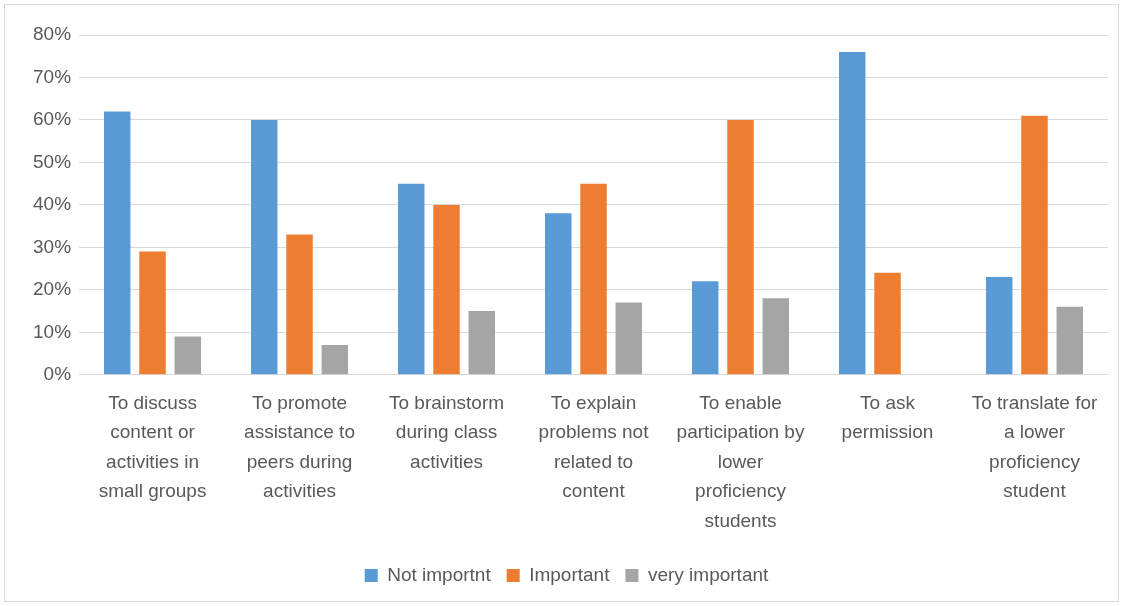 Image resolution: width=1127 pixels, height=606 pixels. I want to click on y-tick-label: 40%, so click(52, 204).